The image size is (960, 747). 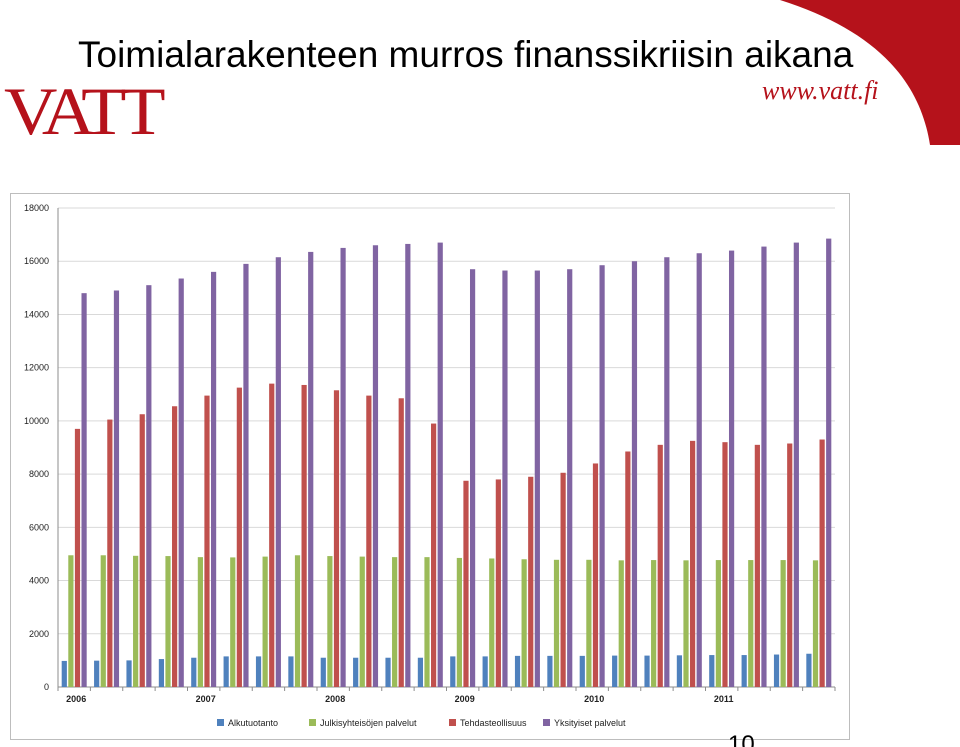 I want to click on y-tick-label: 2000, so click(x=39, y=634).